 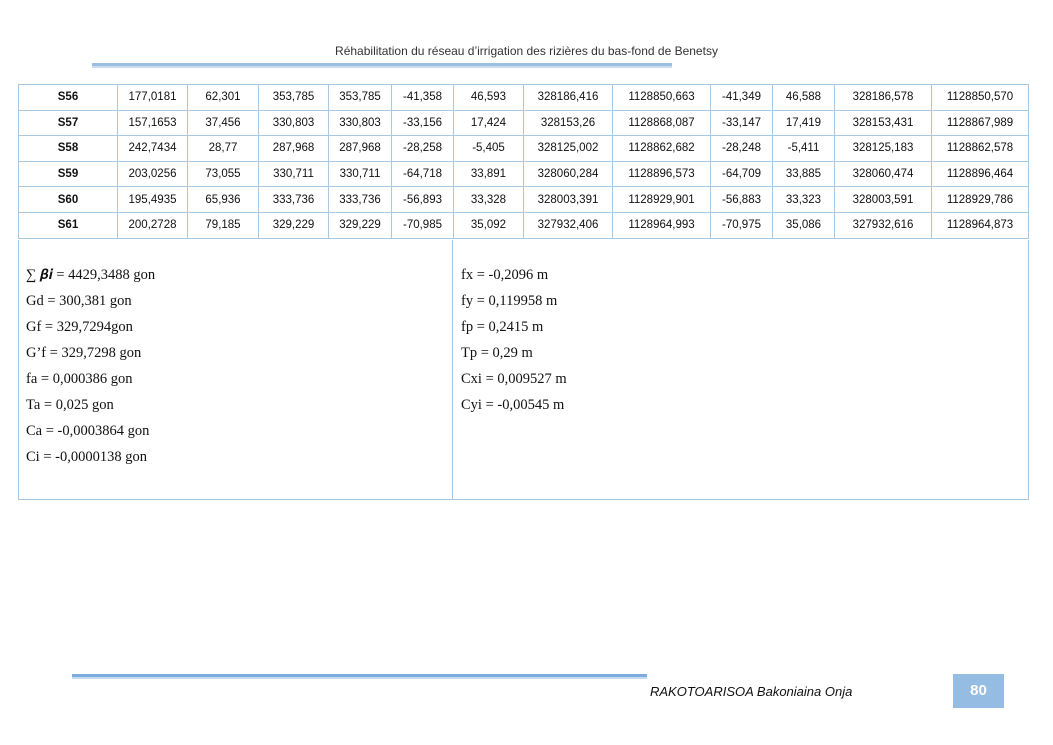 What do you see at coordinates (88, 431) in the screenshot?
I see `summary-line: Ca = -0,0003864 gon` at bounding box center [88, 431].